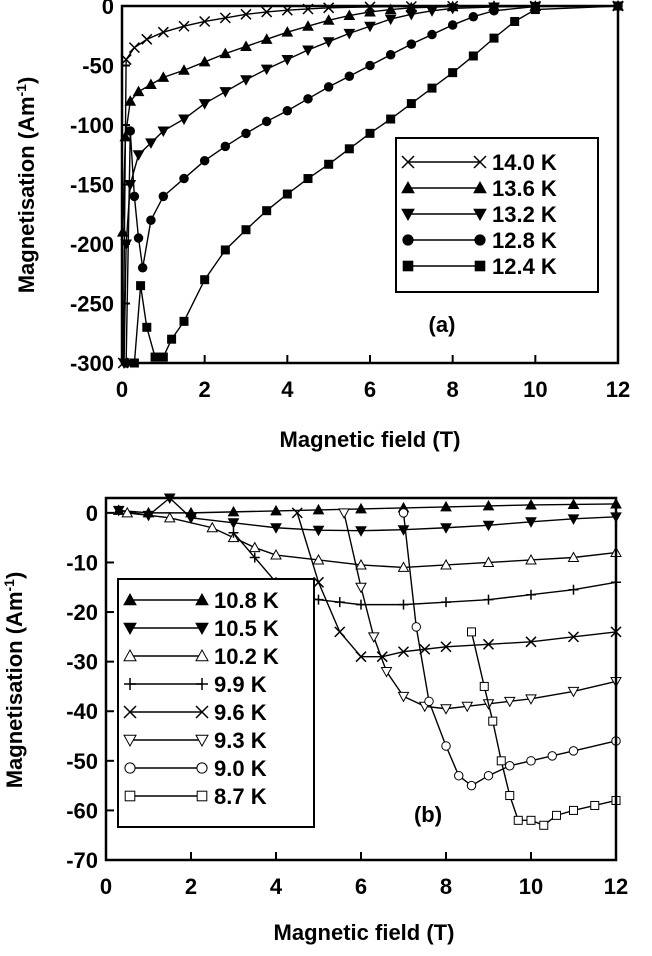 The width and height of the screenshot is (652, 956). I want to click on x-tick-label-b-3: 6, so click(361, 886).